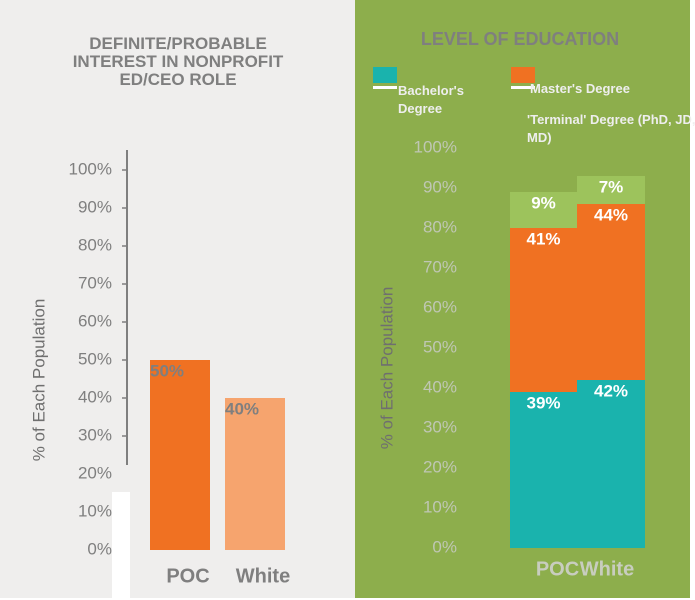 Image resolution: width=695 pixels, height=600 pixels. What do you see at coordinates (121, 545) in the screenshot?
I see `axis-gap` at bounding box center [121, 545].